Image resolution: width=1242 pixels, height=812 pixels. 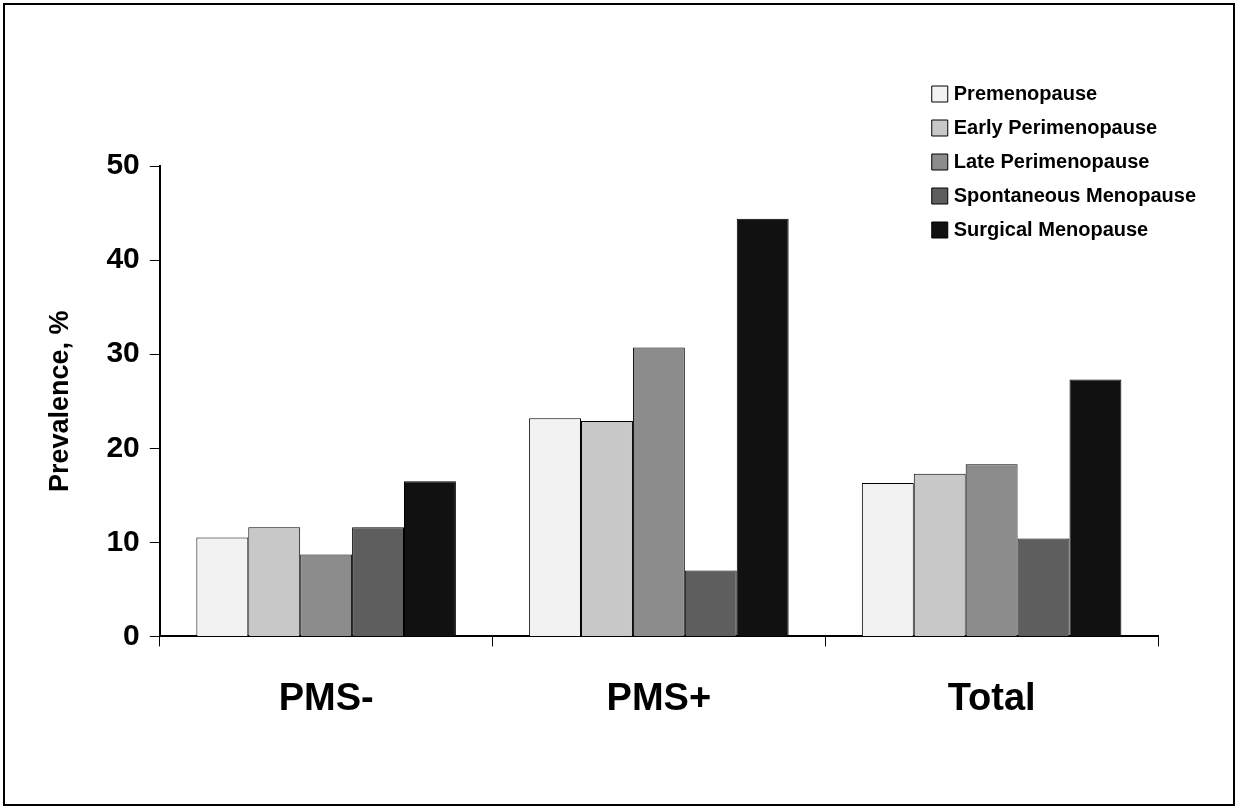 I want to click on y-axis-title: Prevalence, %, so click(x=58, y=401).